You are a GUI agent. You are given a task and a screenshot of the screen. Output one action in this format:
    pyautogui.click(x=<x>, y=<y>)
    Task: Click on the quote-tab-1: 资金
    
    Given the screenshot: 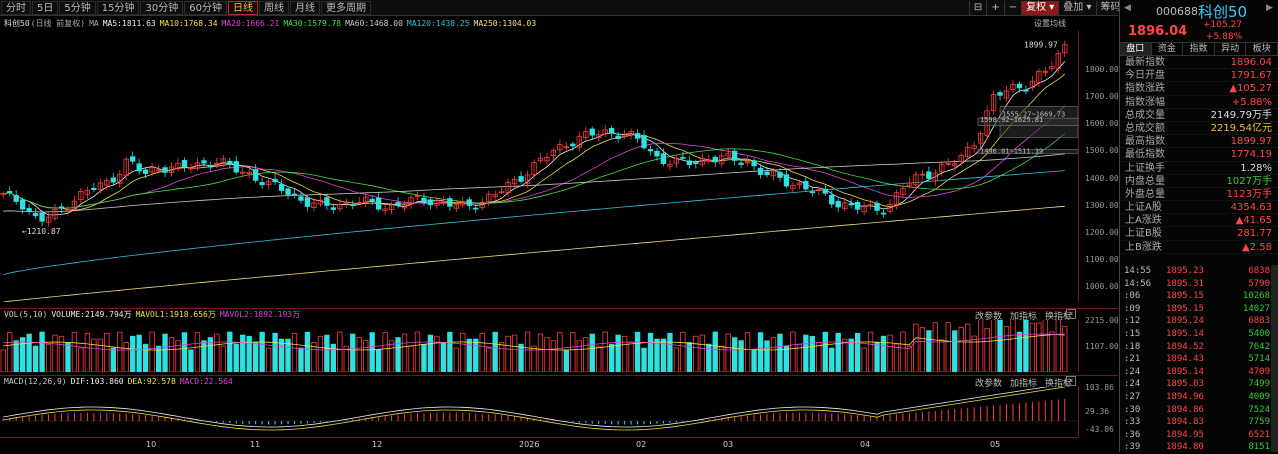 What is the action you would take?
    pyautogui.click(x=1168, y=49)
    